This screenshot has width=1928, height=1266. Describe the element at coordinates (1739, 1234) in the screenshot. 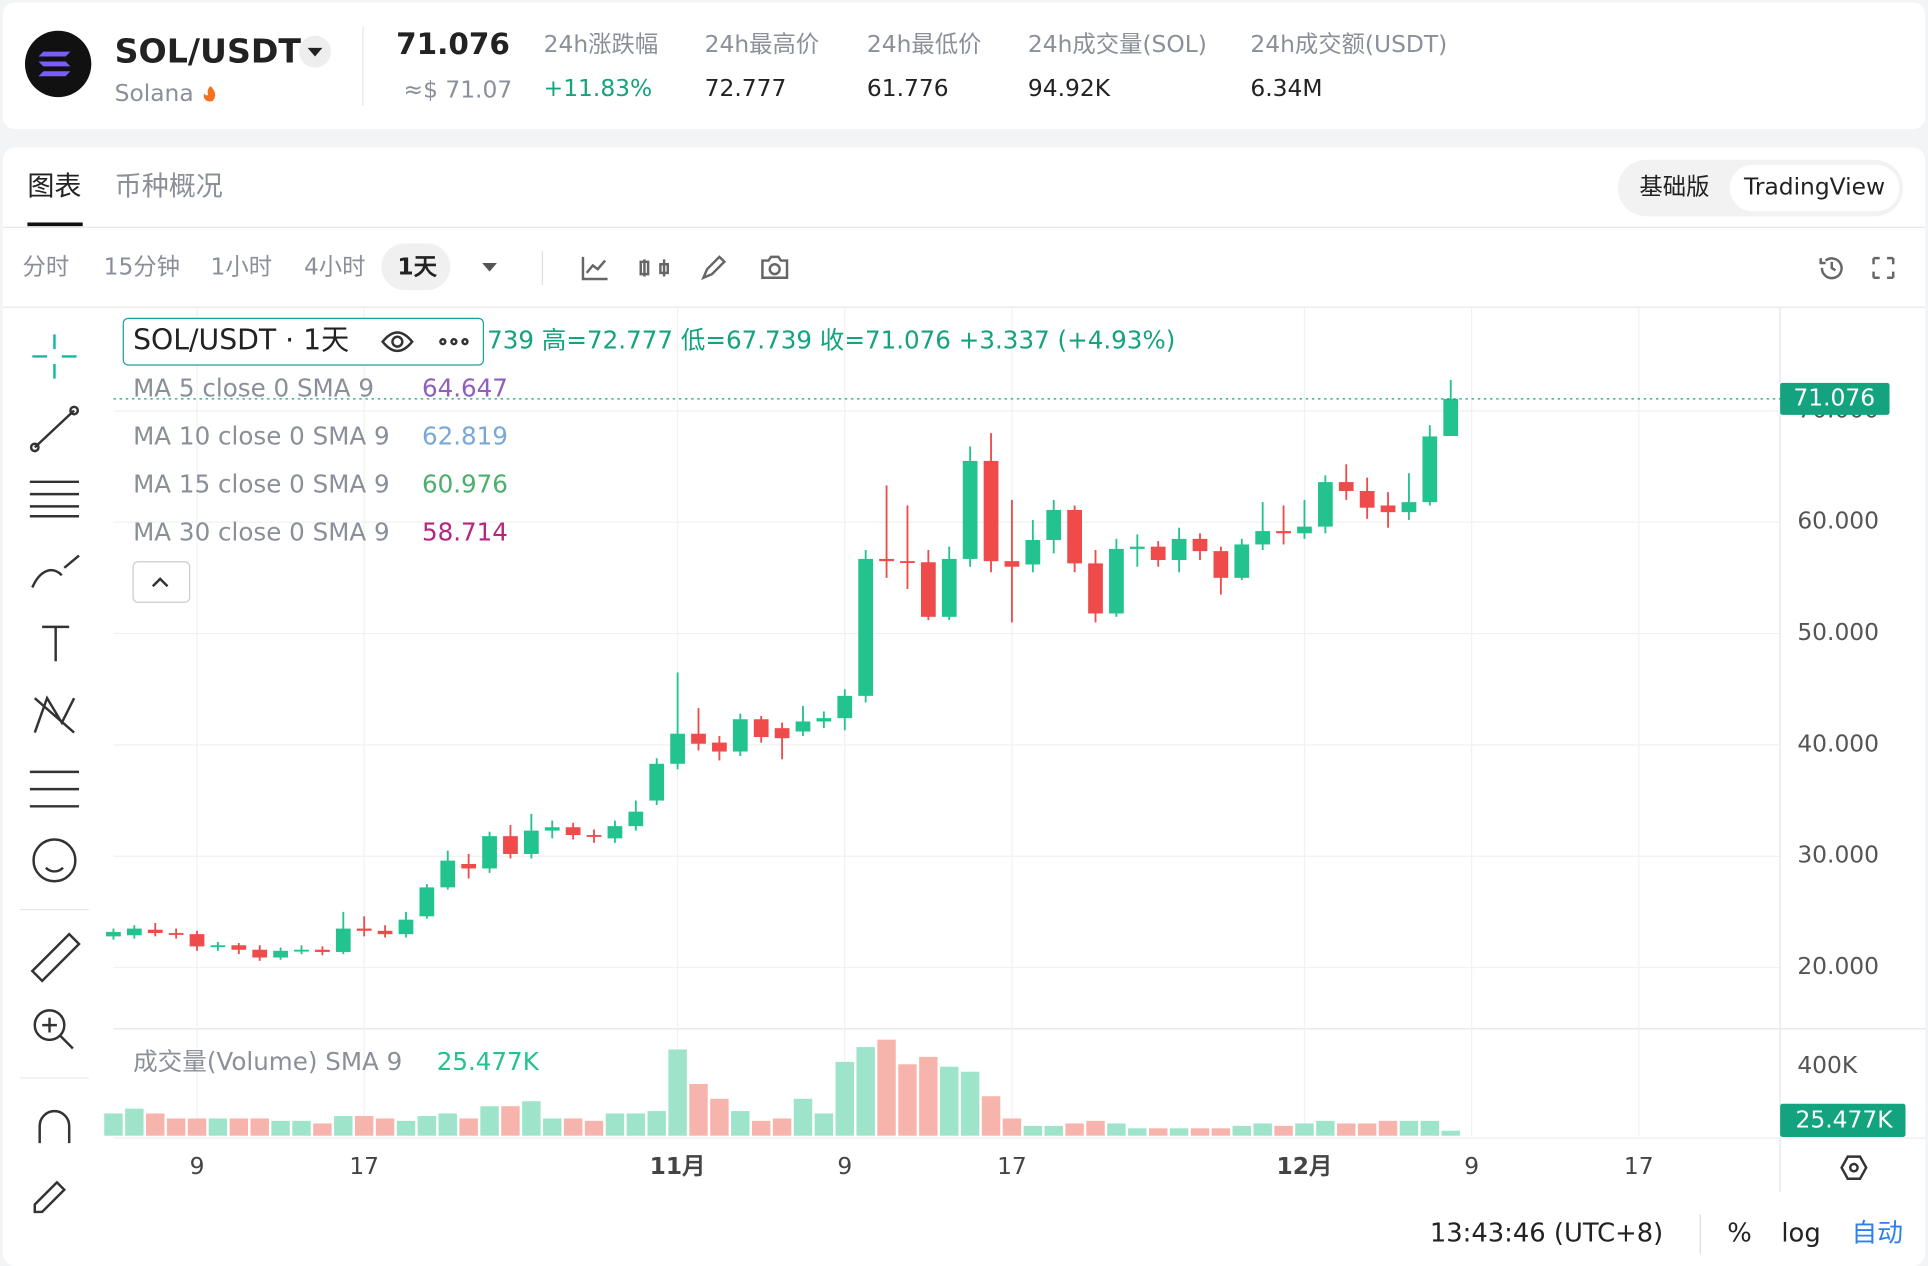

I see `scale-option: %` at that location.